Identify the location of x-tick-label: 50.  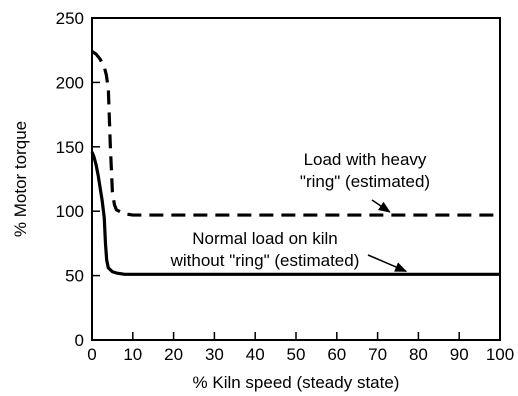
(296, 354).